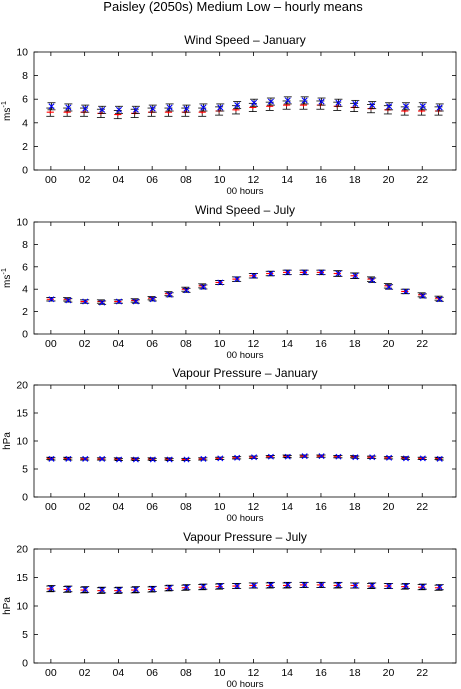 This screenshot has width=461, height=689. What do you see at coordinates (186, 180) in the screenshot?
I see `x-tick-label: 08` at bounding box center [186, 180].